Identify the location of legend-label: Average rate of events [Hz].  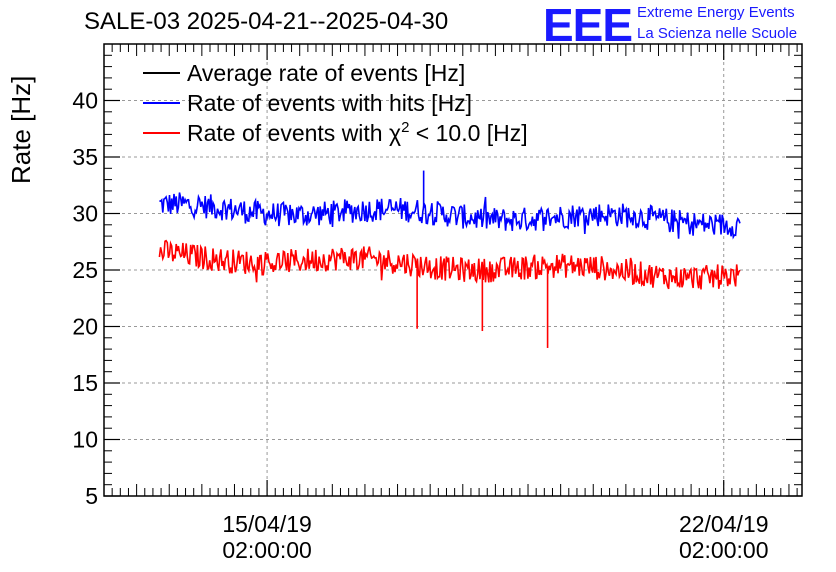
(326, 73).